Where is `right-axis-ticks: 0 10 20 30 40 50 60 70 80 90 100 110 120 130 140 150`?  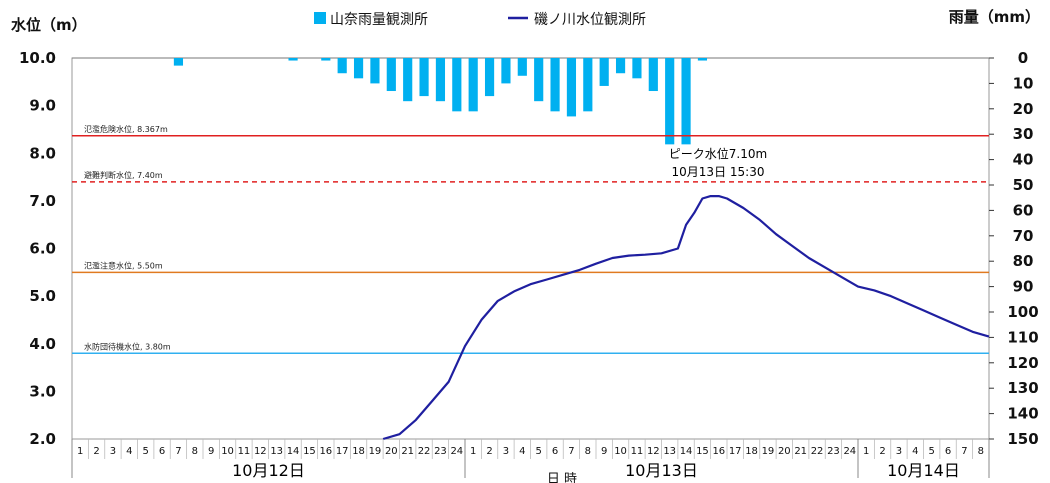 right-axis-ticks: 0 10 20 30 40 50 60 70 80 90 100 110 120 130 140 150 is located at coordinates (1014, 248).